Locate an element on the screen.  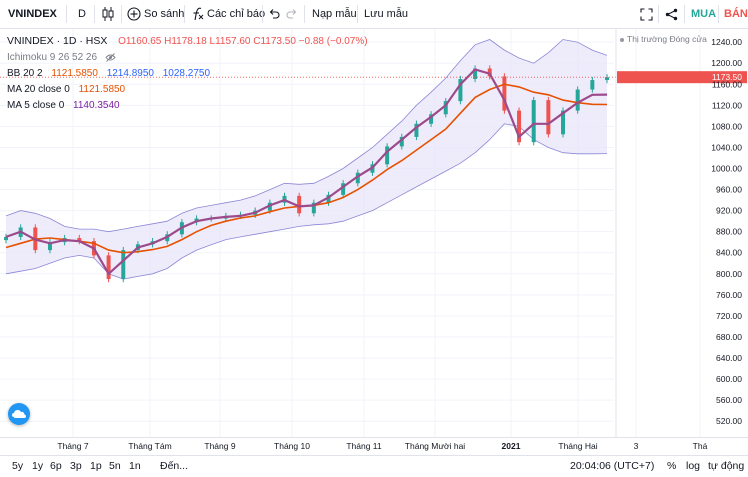
chart-type-button is located at coordinates (108, 14).